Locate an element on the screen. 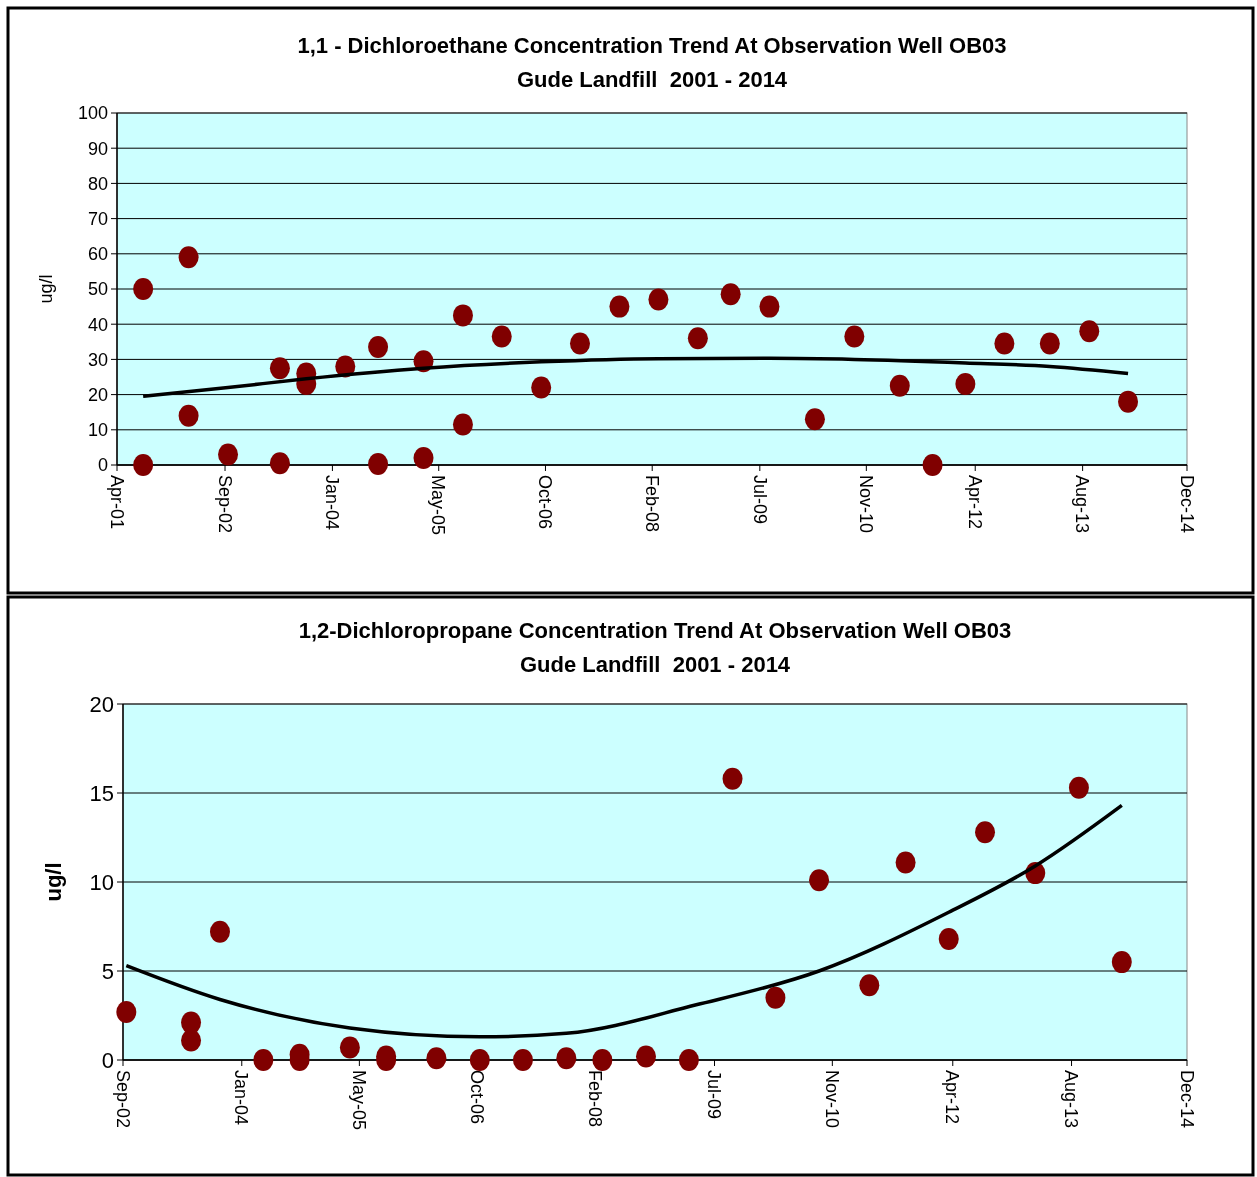 This screenshot has width=1257, height=1177. y-tick-label: 5 is located at coordinates (107, 971).